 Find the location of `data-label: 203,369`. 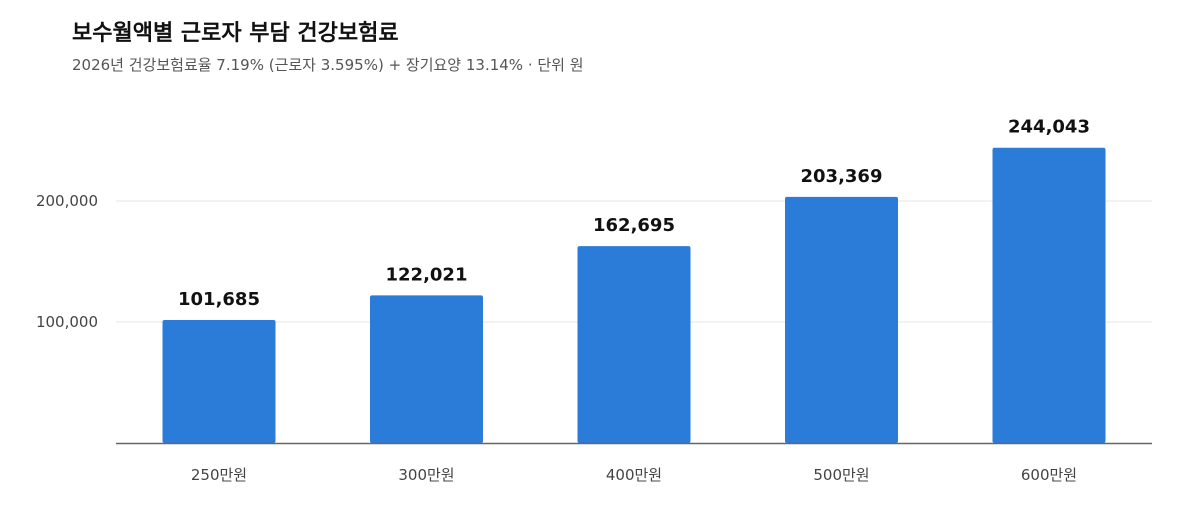

data-label: 203,369 is located at coordinates (842, 176).